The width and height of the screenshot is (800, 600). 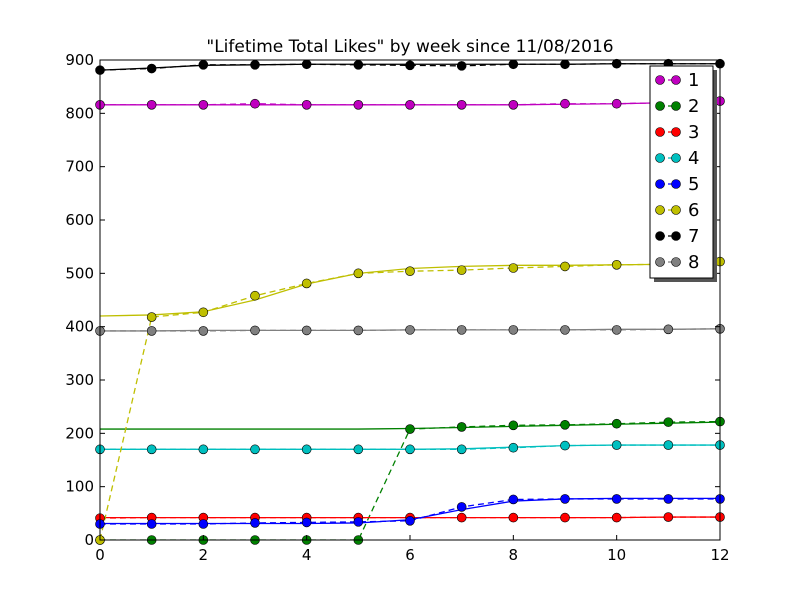 I want to click on legend: 1 2 3 4 5 6 7 8, so click(x=683, y=173).